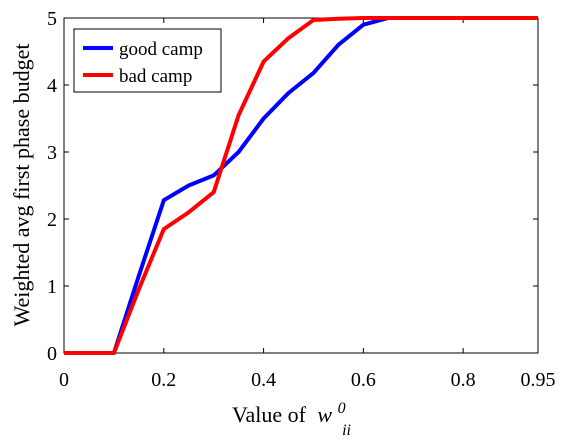  I want to click on y-tick-label: 1, so click(52, 287).